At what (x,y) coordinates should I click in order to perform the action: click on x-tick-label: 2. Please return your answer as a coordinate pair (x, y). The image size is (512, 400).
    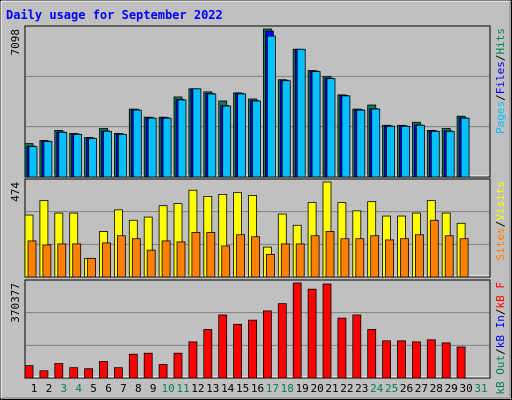
    Looking at the image, I should click on (49, 388).